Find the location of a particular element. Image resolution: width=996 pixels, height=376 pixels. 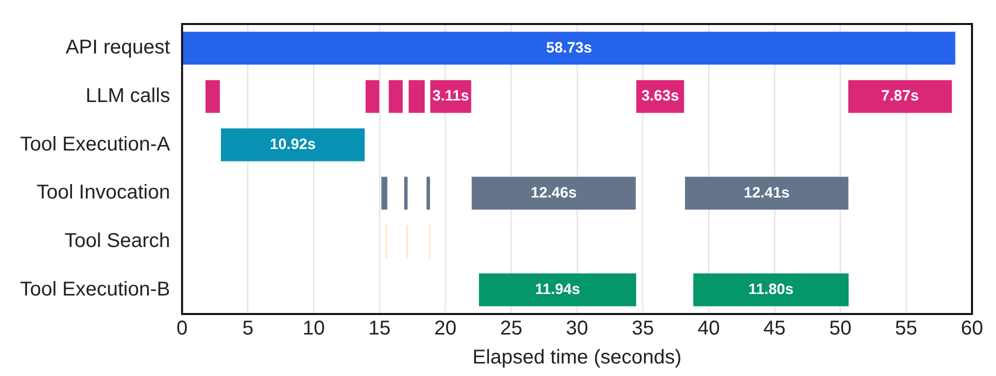

x-axis-title: Elapsed time (seconds) is located at coordinates (577, 357).